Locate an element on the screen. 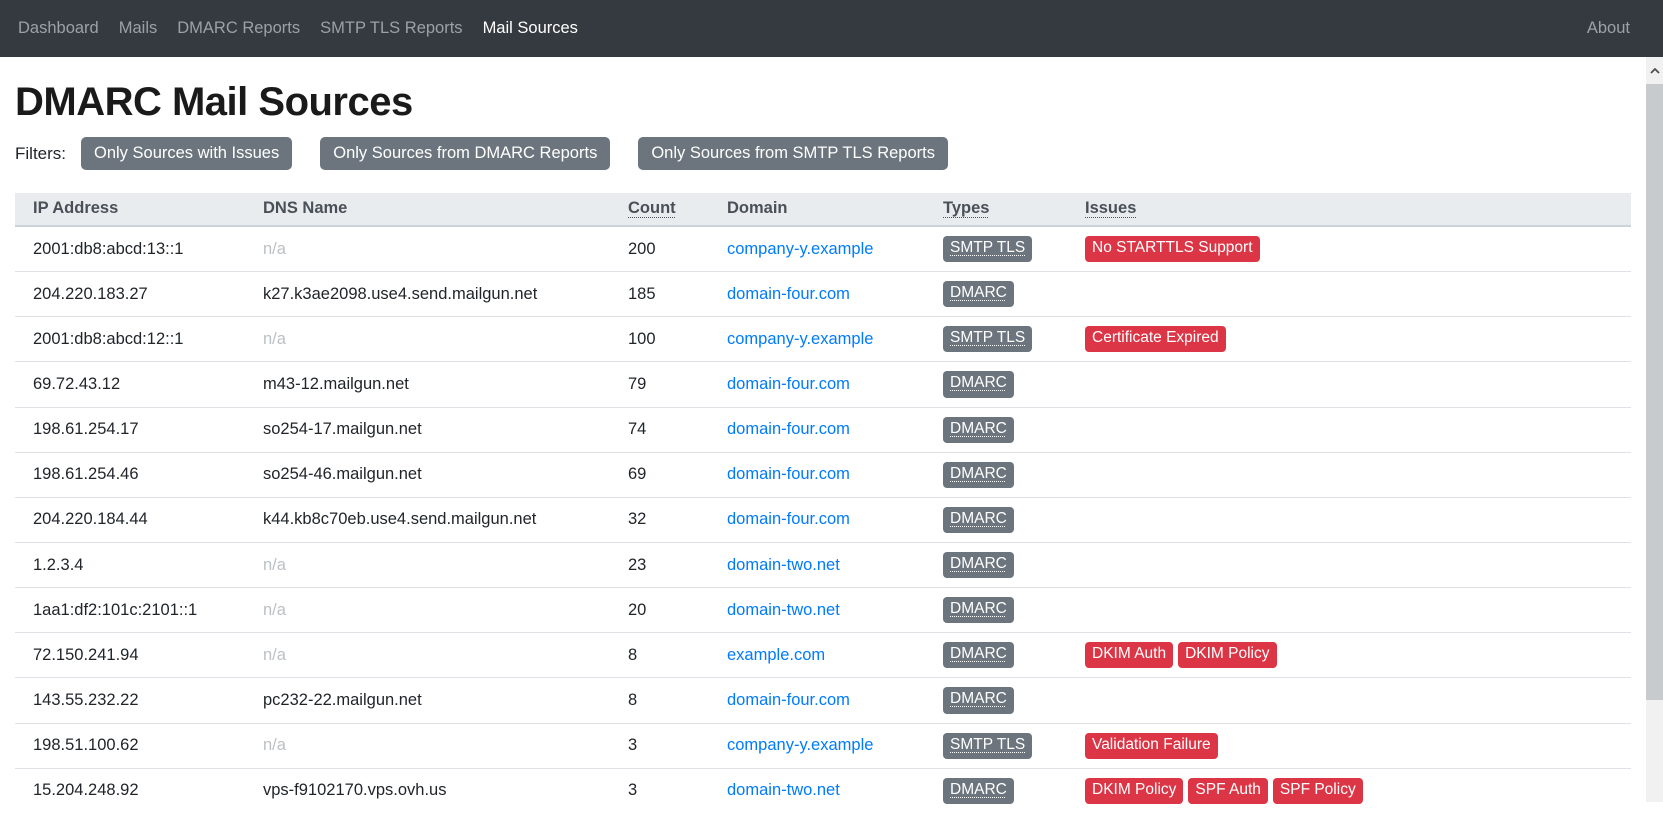 This screenshot has width=1663, height=813. cell-ip-address: 1aa1:df2:101c:2101::1 is located at coordinates (139, 610).